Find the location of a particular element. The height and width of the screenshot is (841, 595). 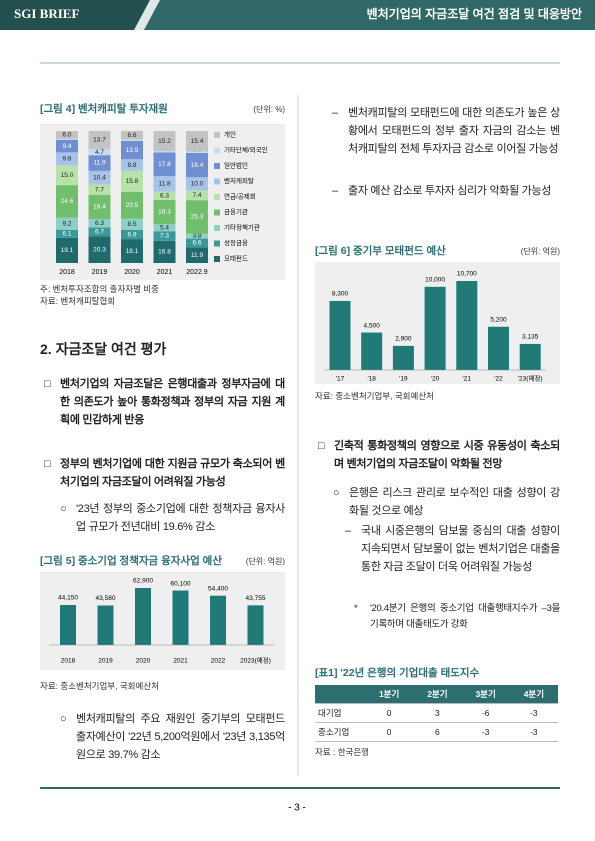

figure-source: 자료: 벤처캐피탈협회 is located at coordinates (78, 301).